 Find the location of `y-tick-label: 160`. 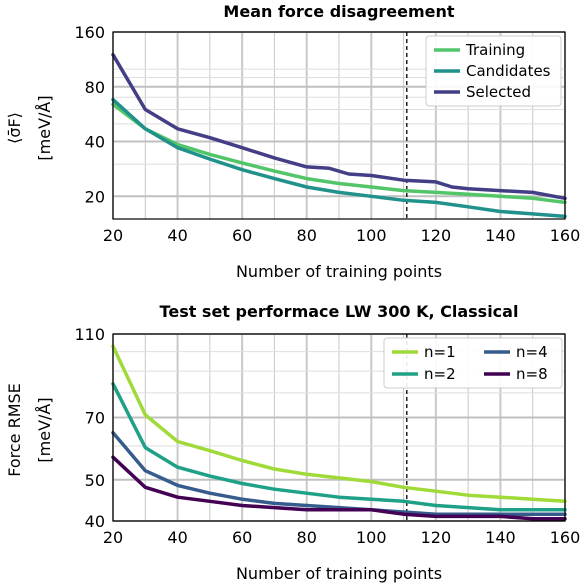

y-tick-label: 160 is located at coordinates (89, 32).